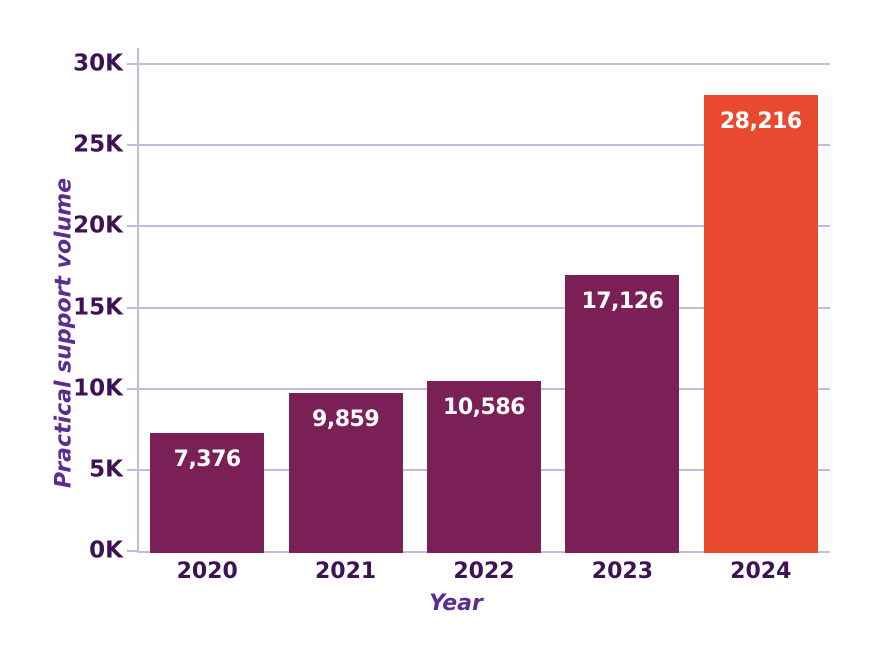  I want to click on y-tick-label: 20K, so click(98, 225).